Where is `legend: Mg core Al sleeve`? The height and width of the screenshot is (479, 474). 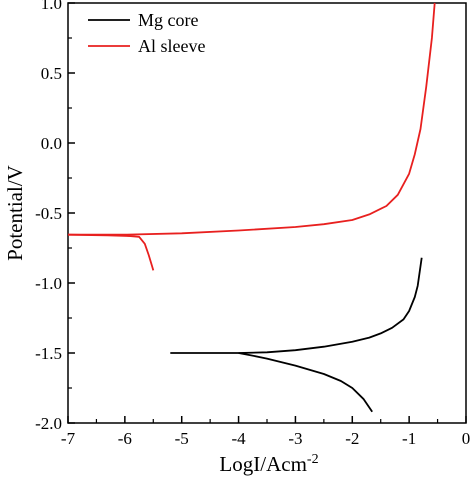 legend: Mg core Al sleeve is located at coordinates (146, 33).